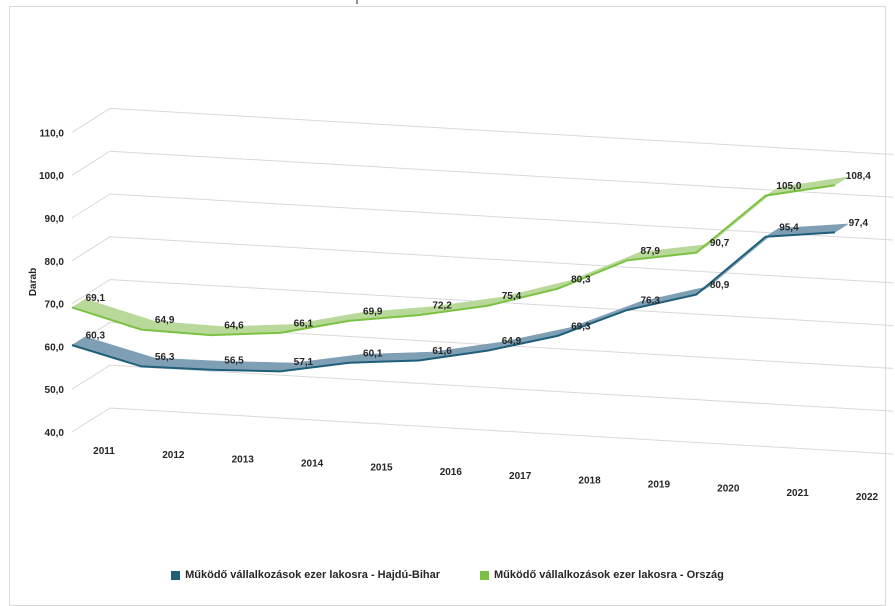 This screenshot has height=606, width=895. What do you see at coordinates (720, 285) in the screenshot?
I see `data-label: 80,9` at bounding box center [720, 285].